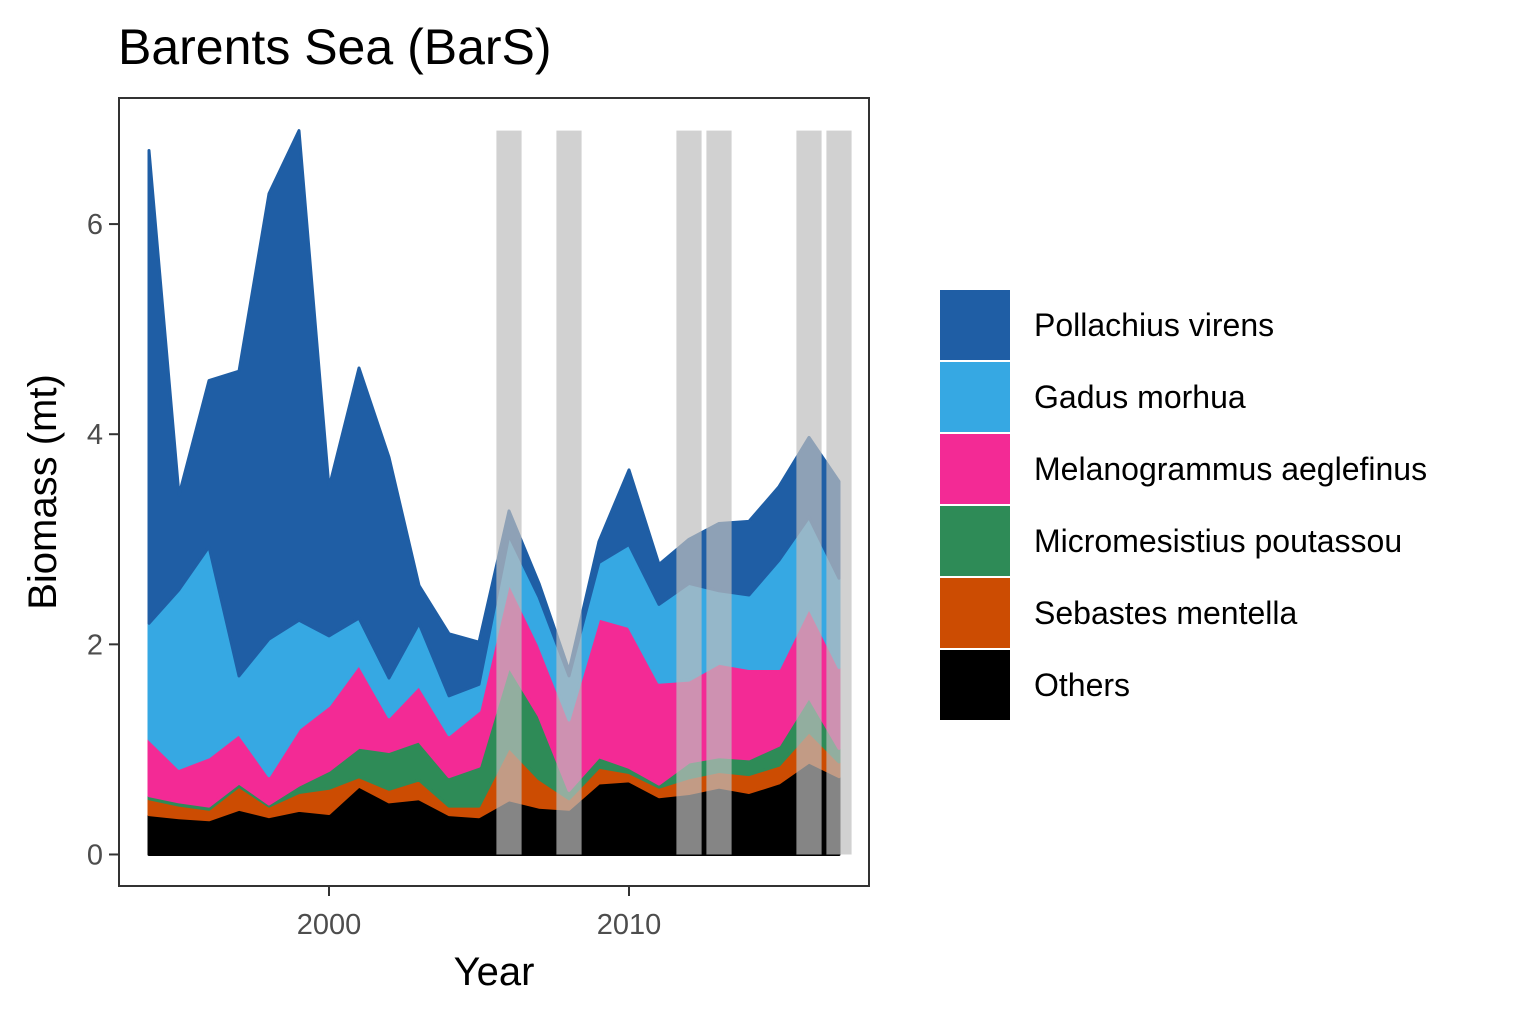 Image resolution: width=1530 pixels, height=1020 pixels. I want to click on highlight-bar-2017, so click(839, 492).